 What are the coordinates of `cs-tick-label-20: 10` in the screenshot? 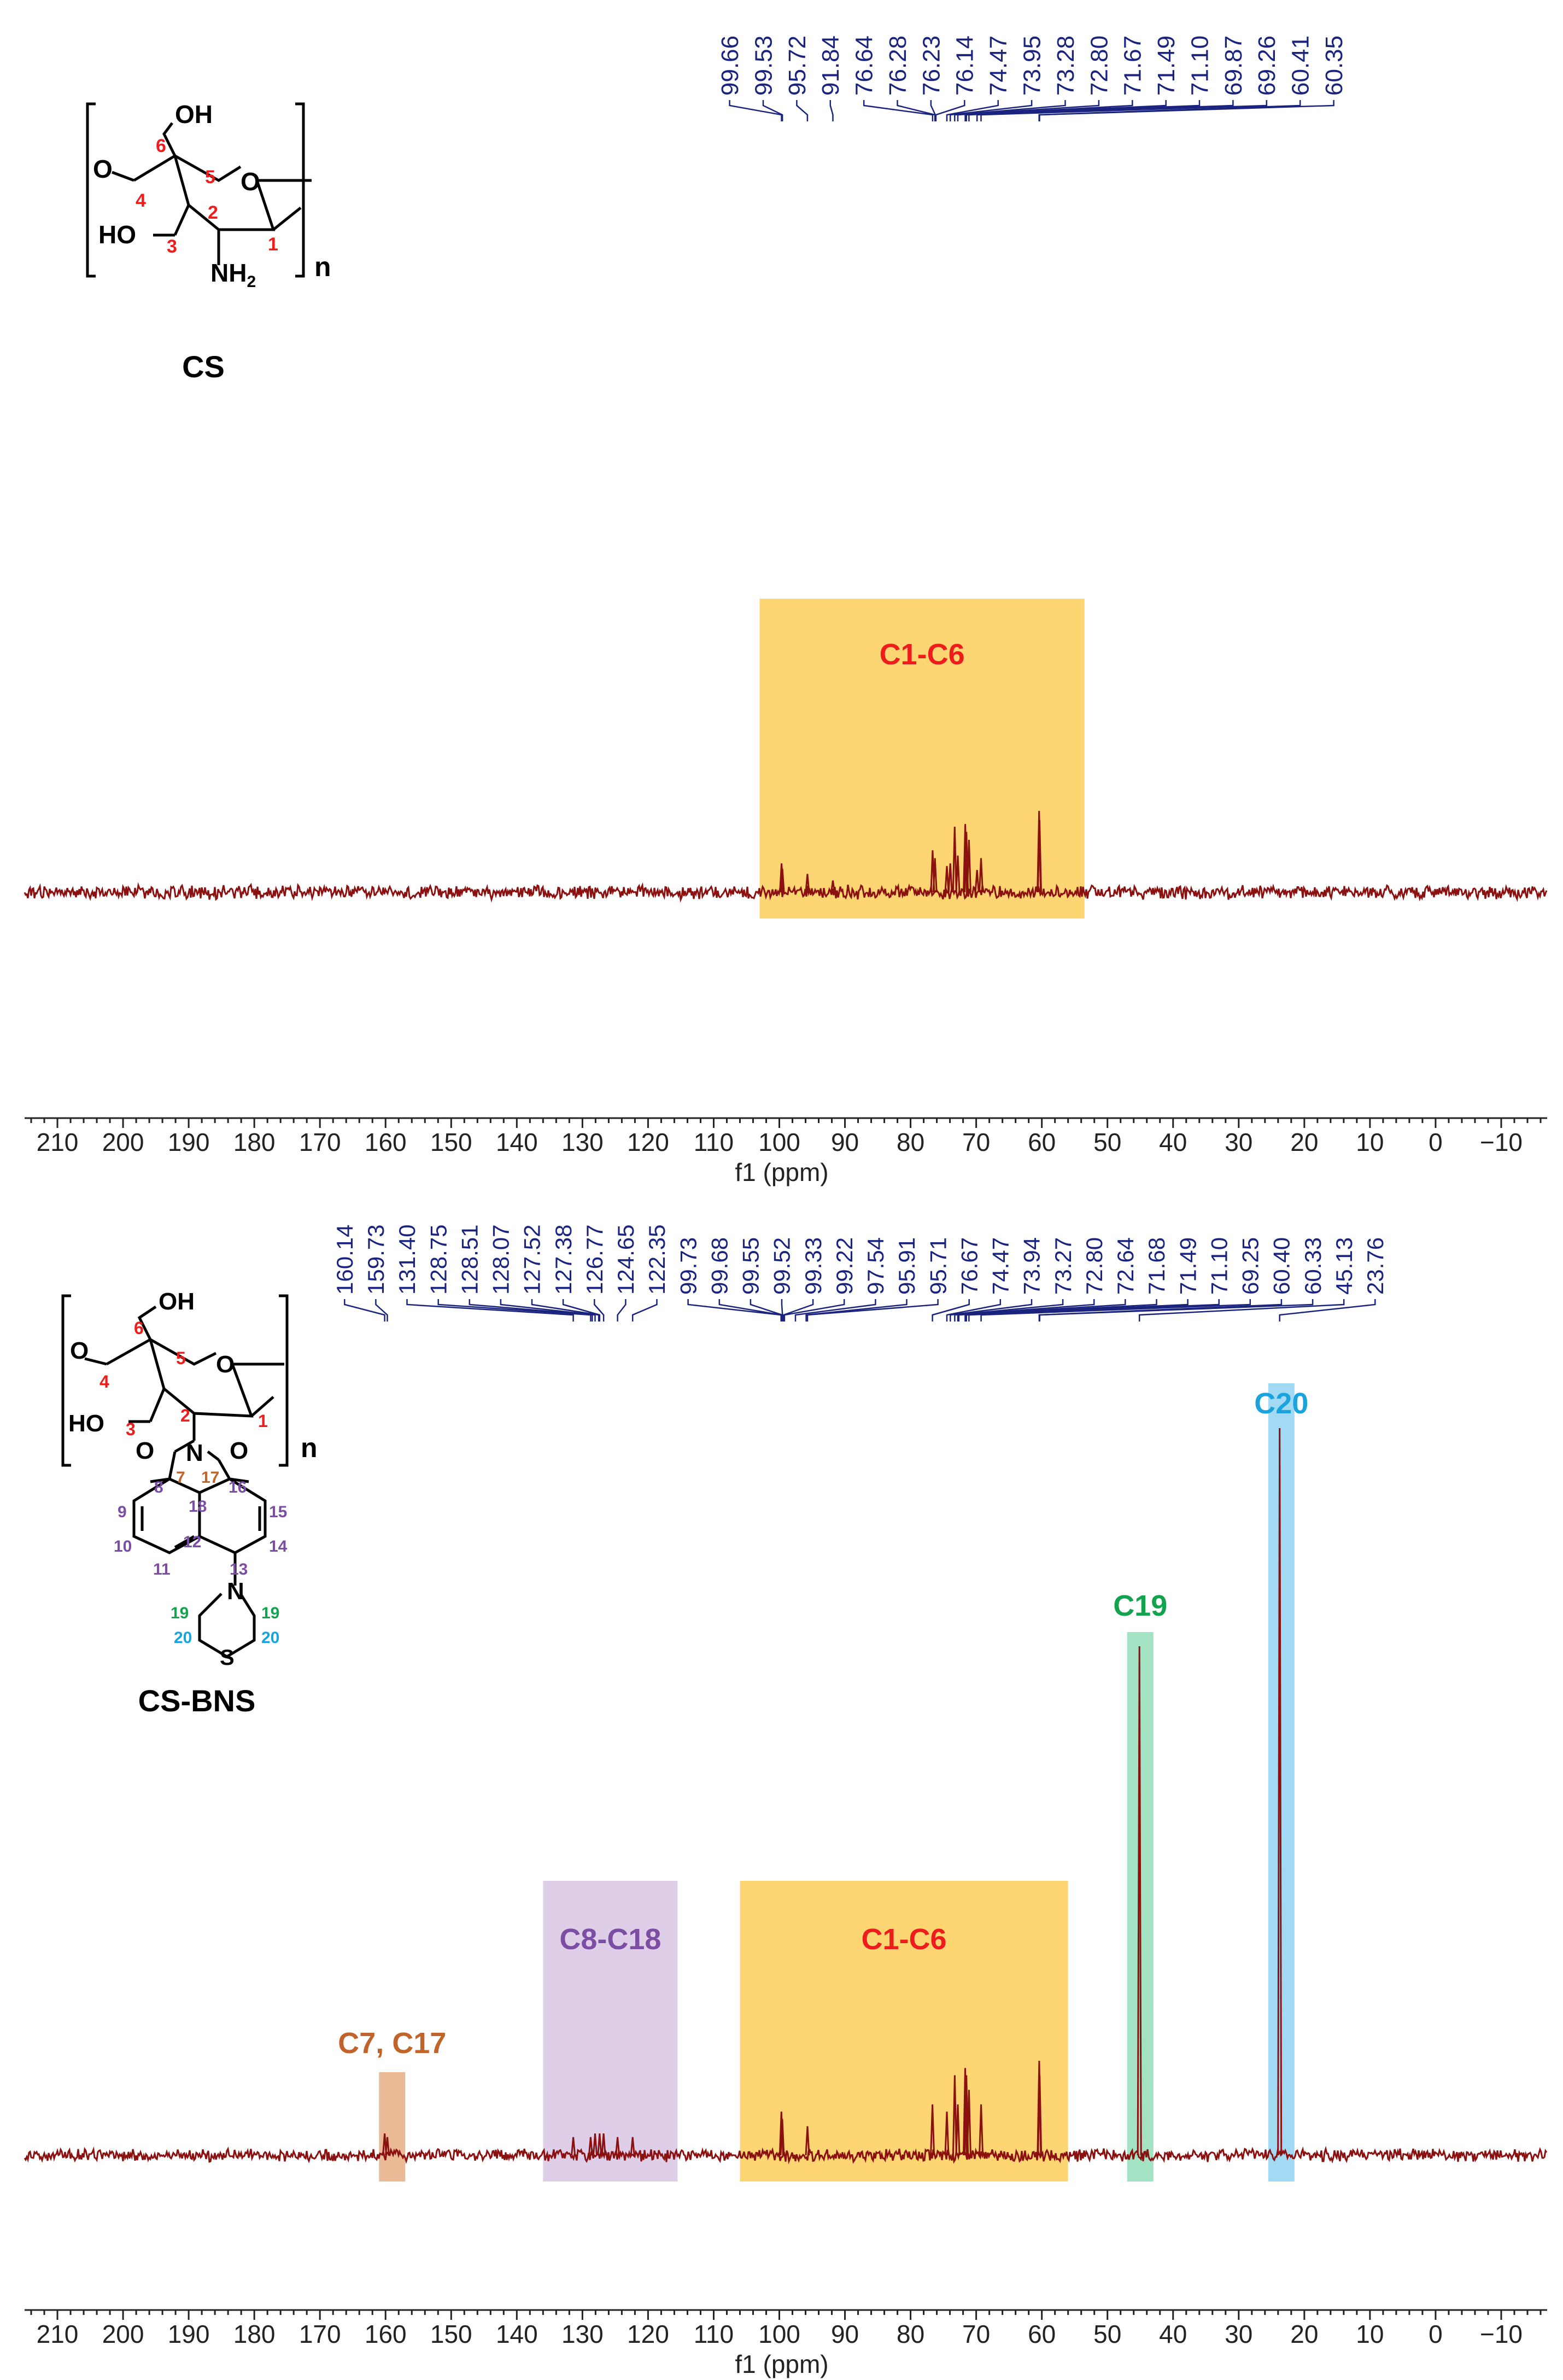 It's located at (1370, 1142).